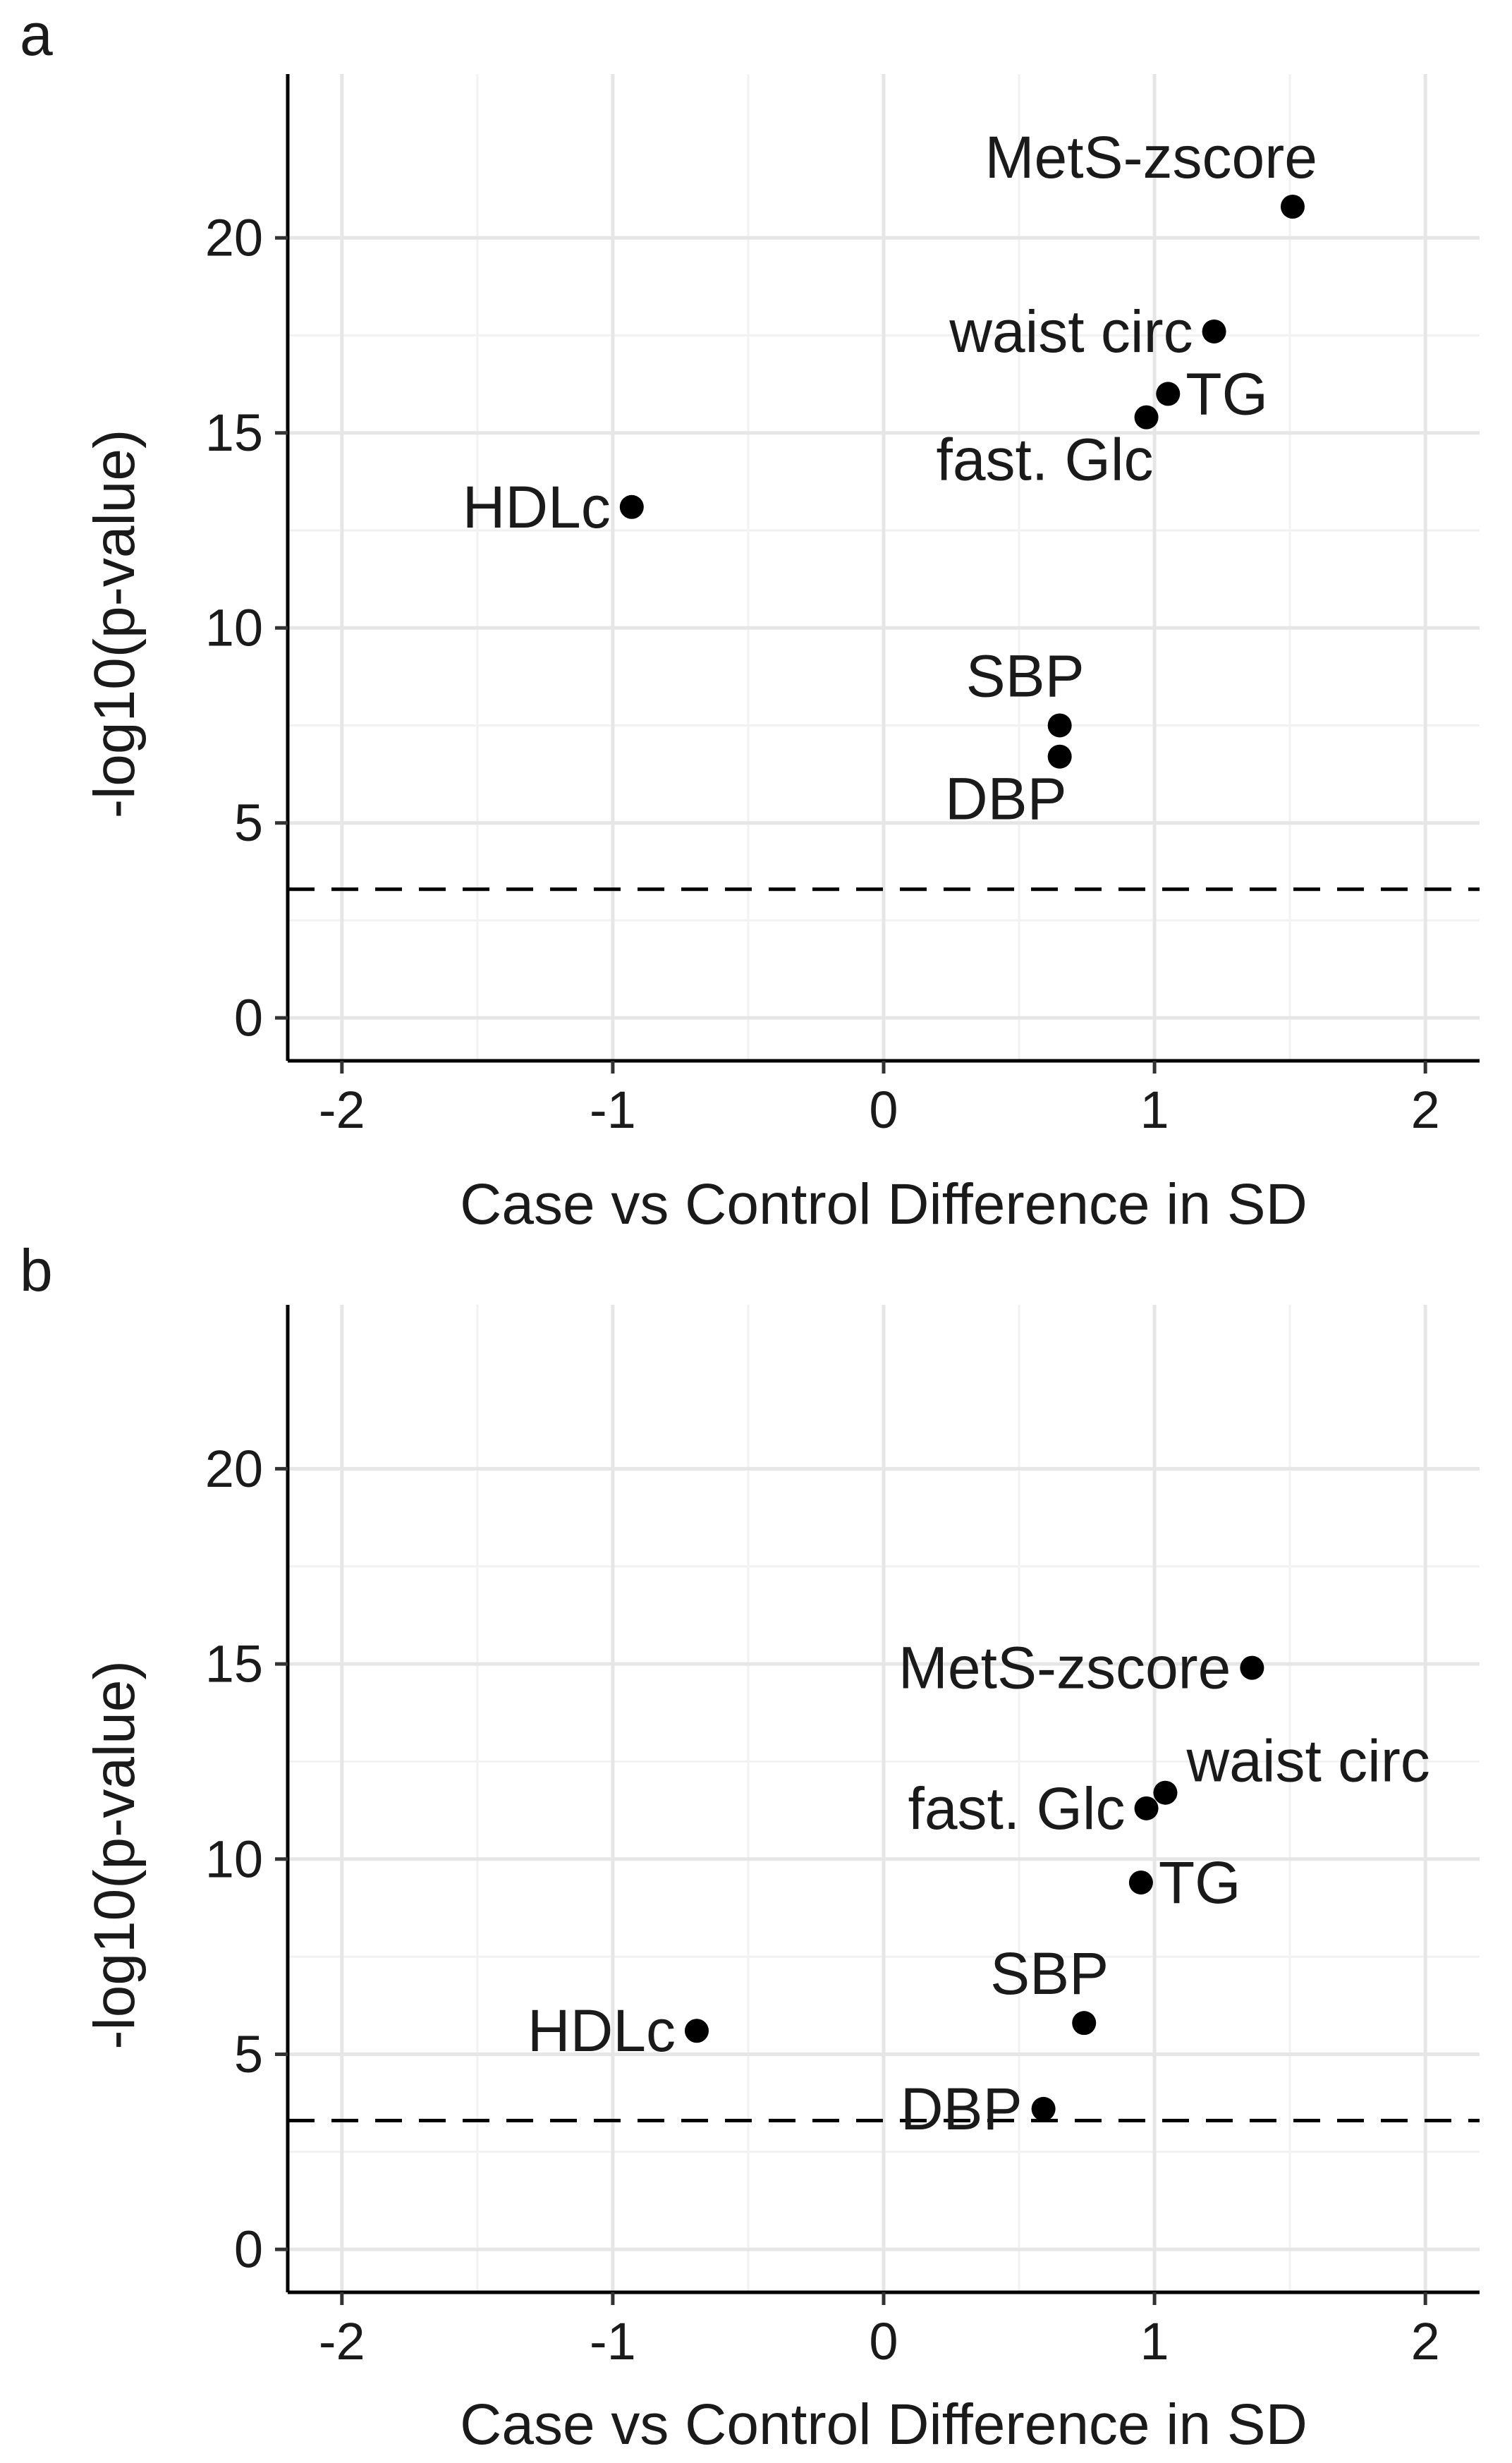 Image resolution: width=1512 pixels, height=2463 pixels. I want to click on panel-a-x-tick-label: -1, so click(613, 1110).